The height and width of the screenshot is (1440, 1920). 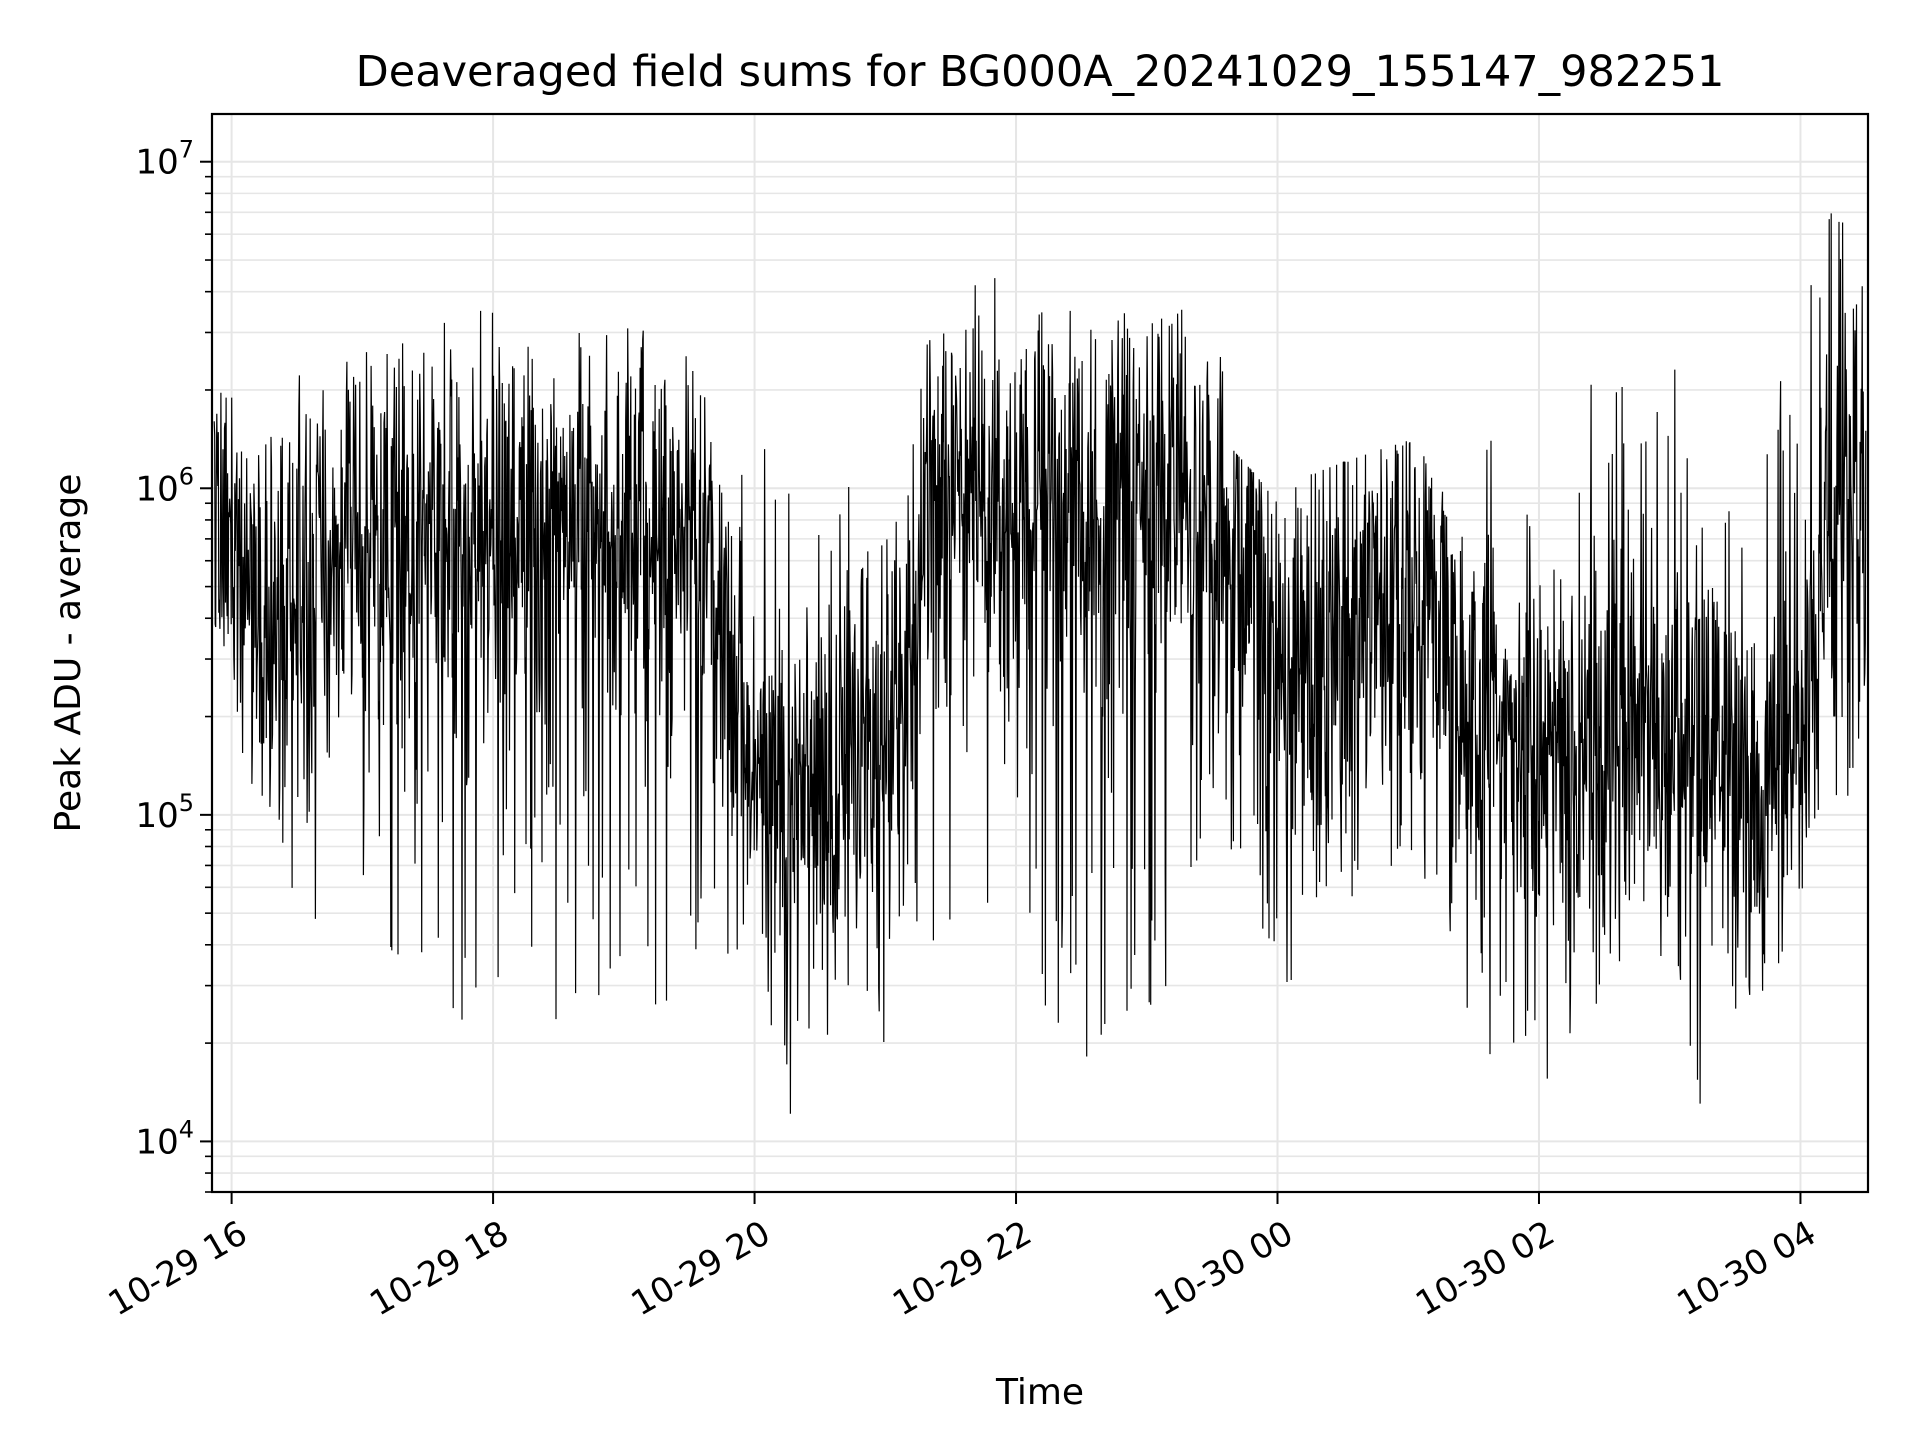 I want to click on x-tick-label: 10-30 02, so click(x=1485, y=1268).